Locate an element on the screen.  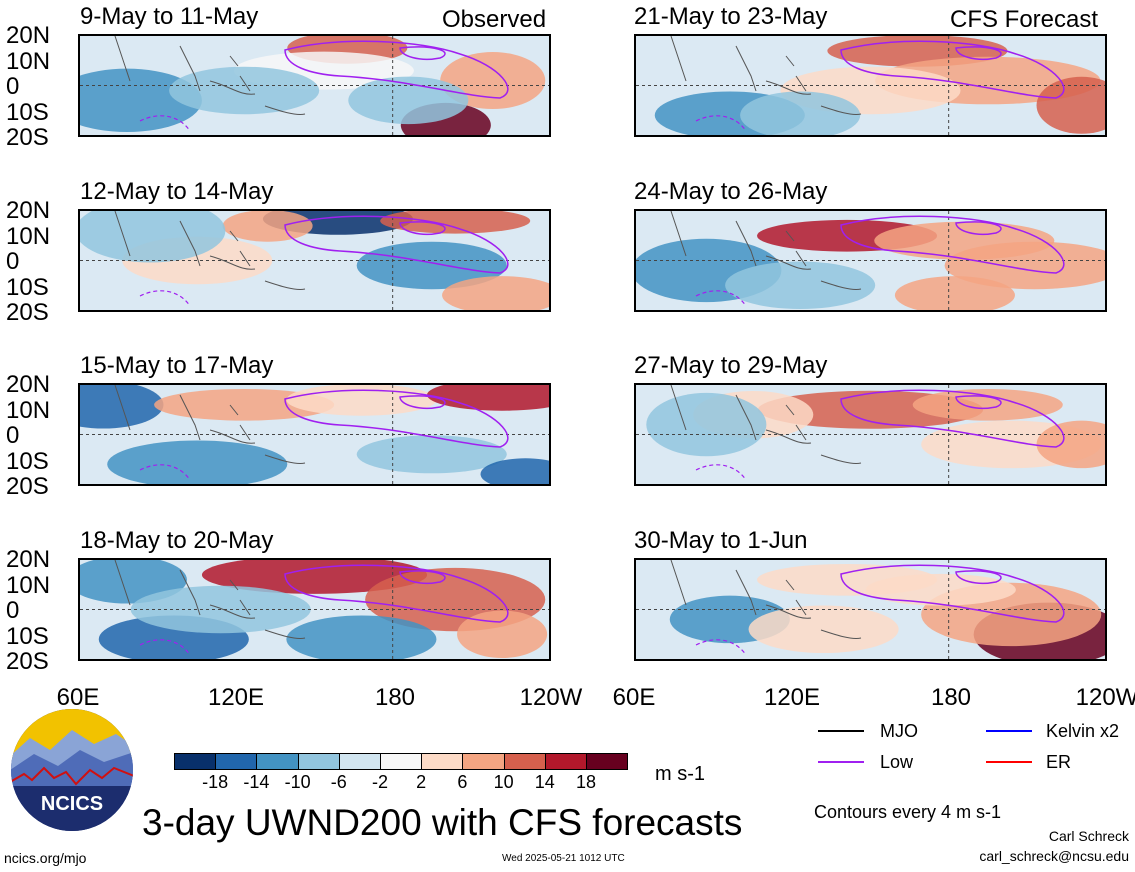
panel-title: 30-May to 1-Jun is located at coordinates (721, 540).